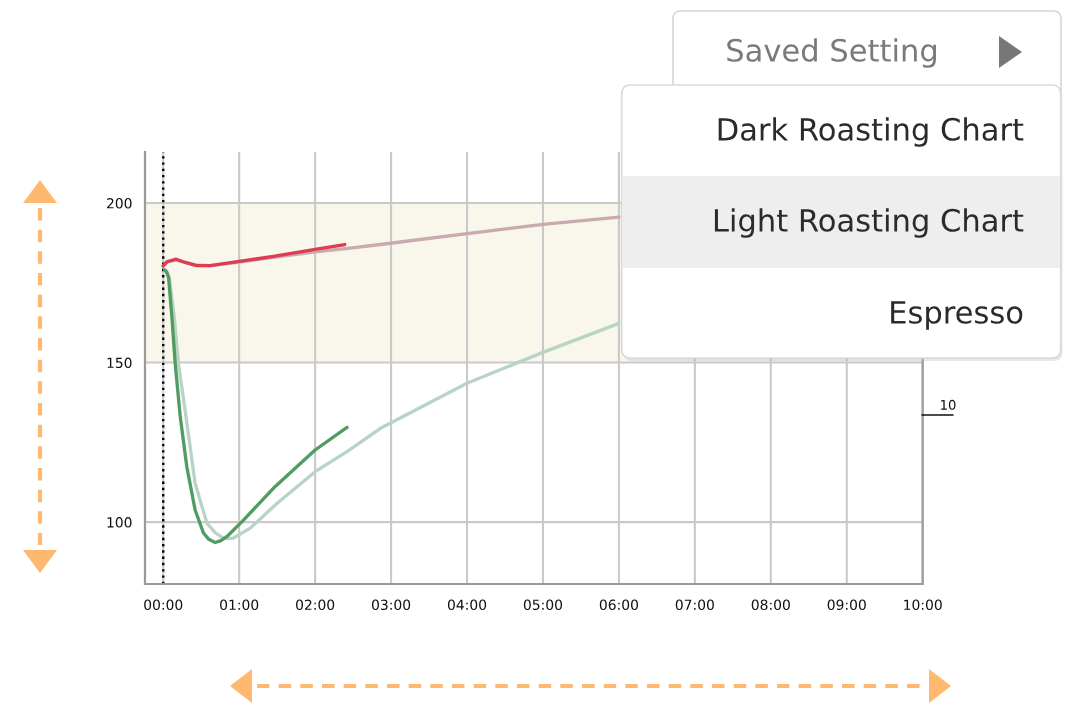  Describe the element at coordinates (467, 605) in the screenshot. I see `x-tick-label: 04:00` at that location.